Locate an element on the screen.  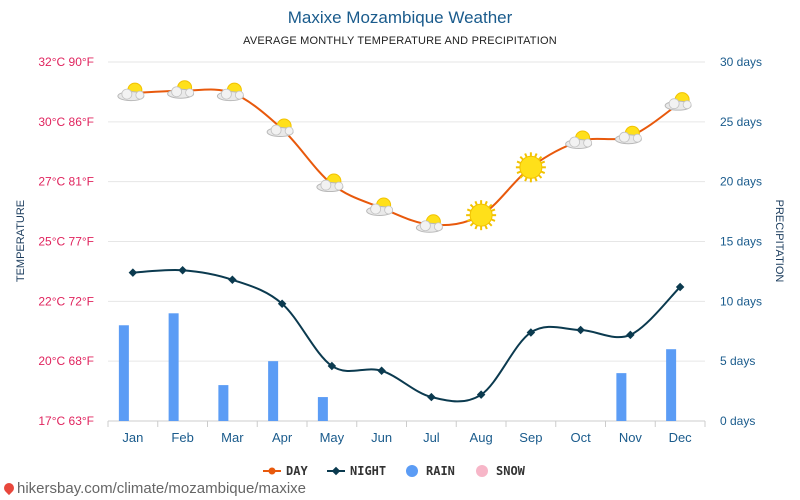
y2-tick-label: 25 days is located at coordinates (741, 122).